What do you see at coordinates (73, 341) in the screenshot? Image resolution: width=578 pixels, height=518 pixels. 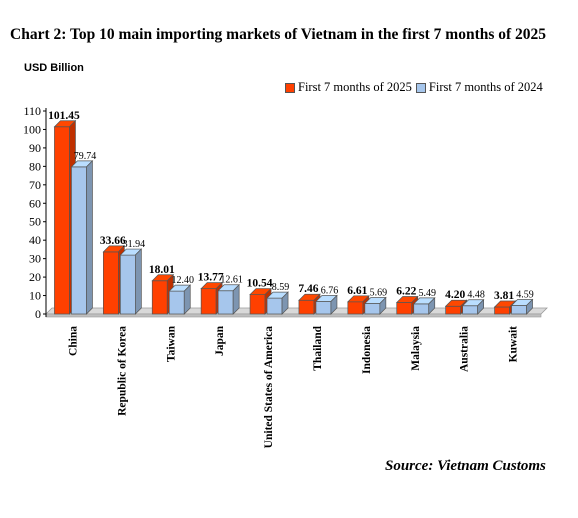 I see `category-label-china: China` at bounding box center [73, 341].